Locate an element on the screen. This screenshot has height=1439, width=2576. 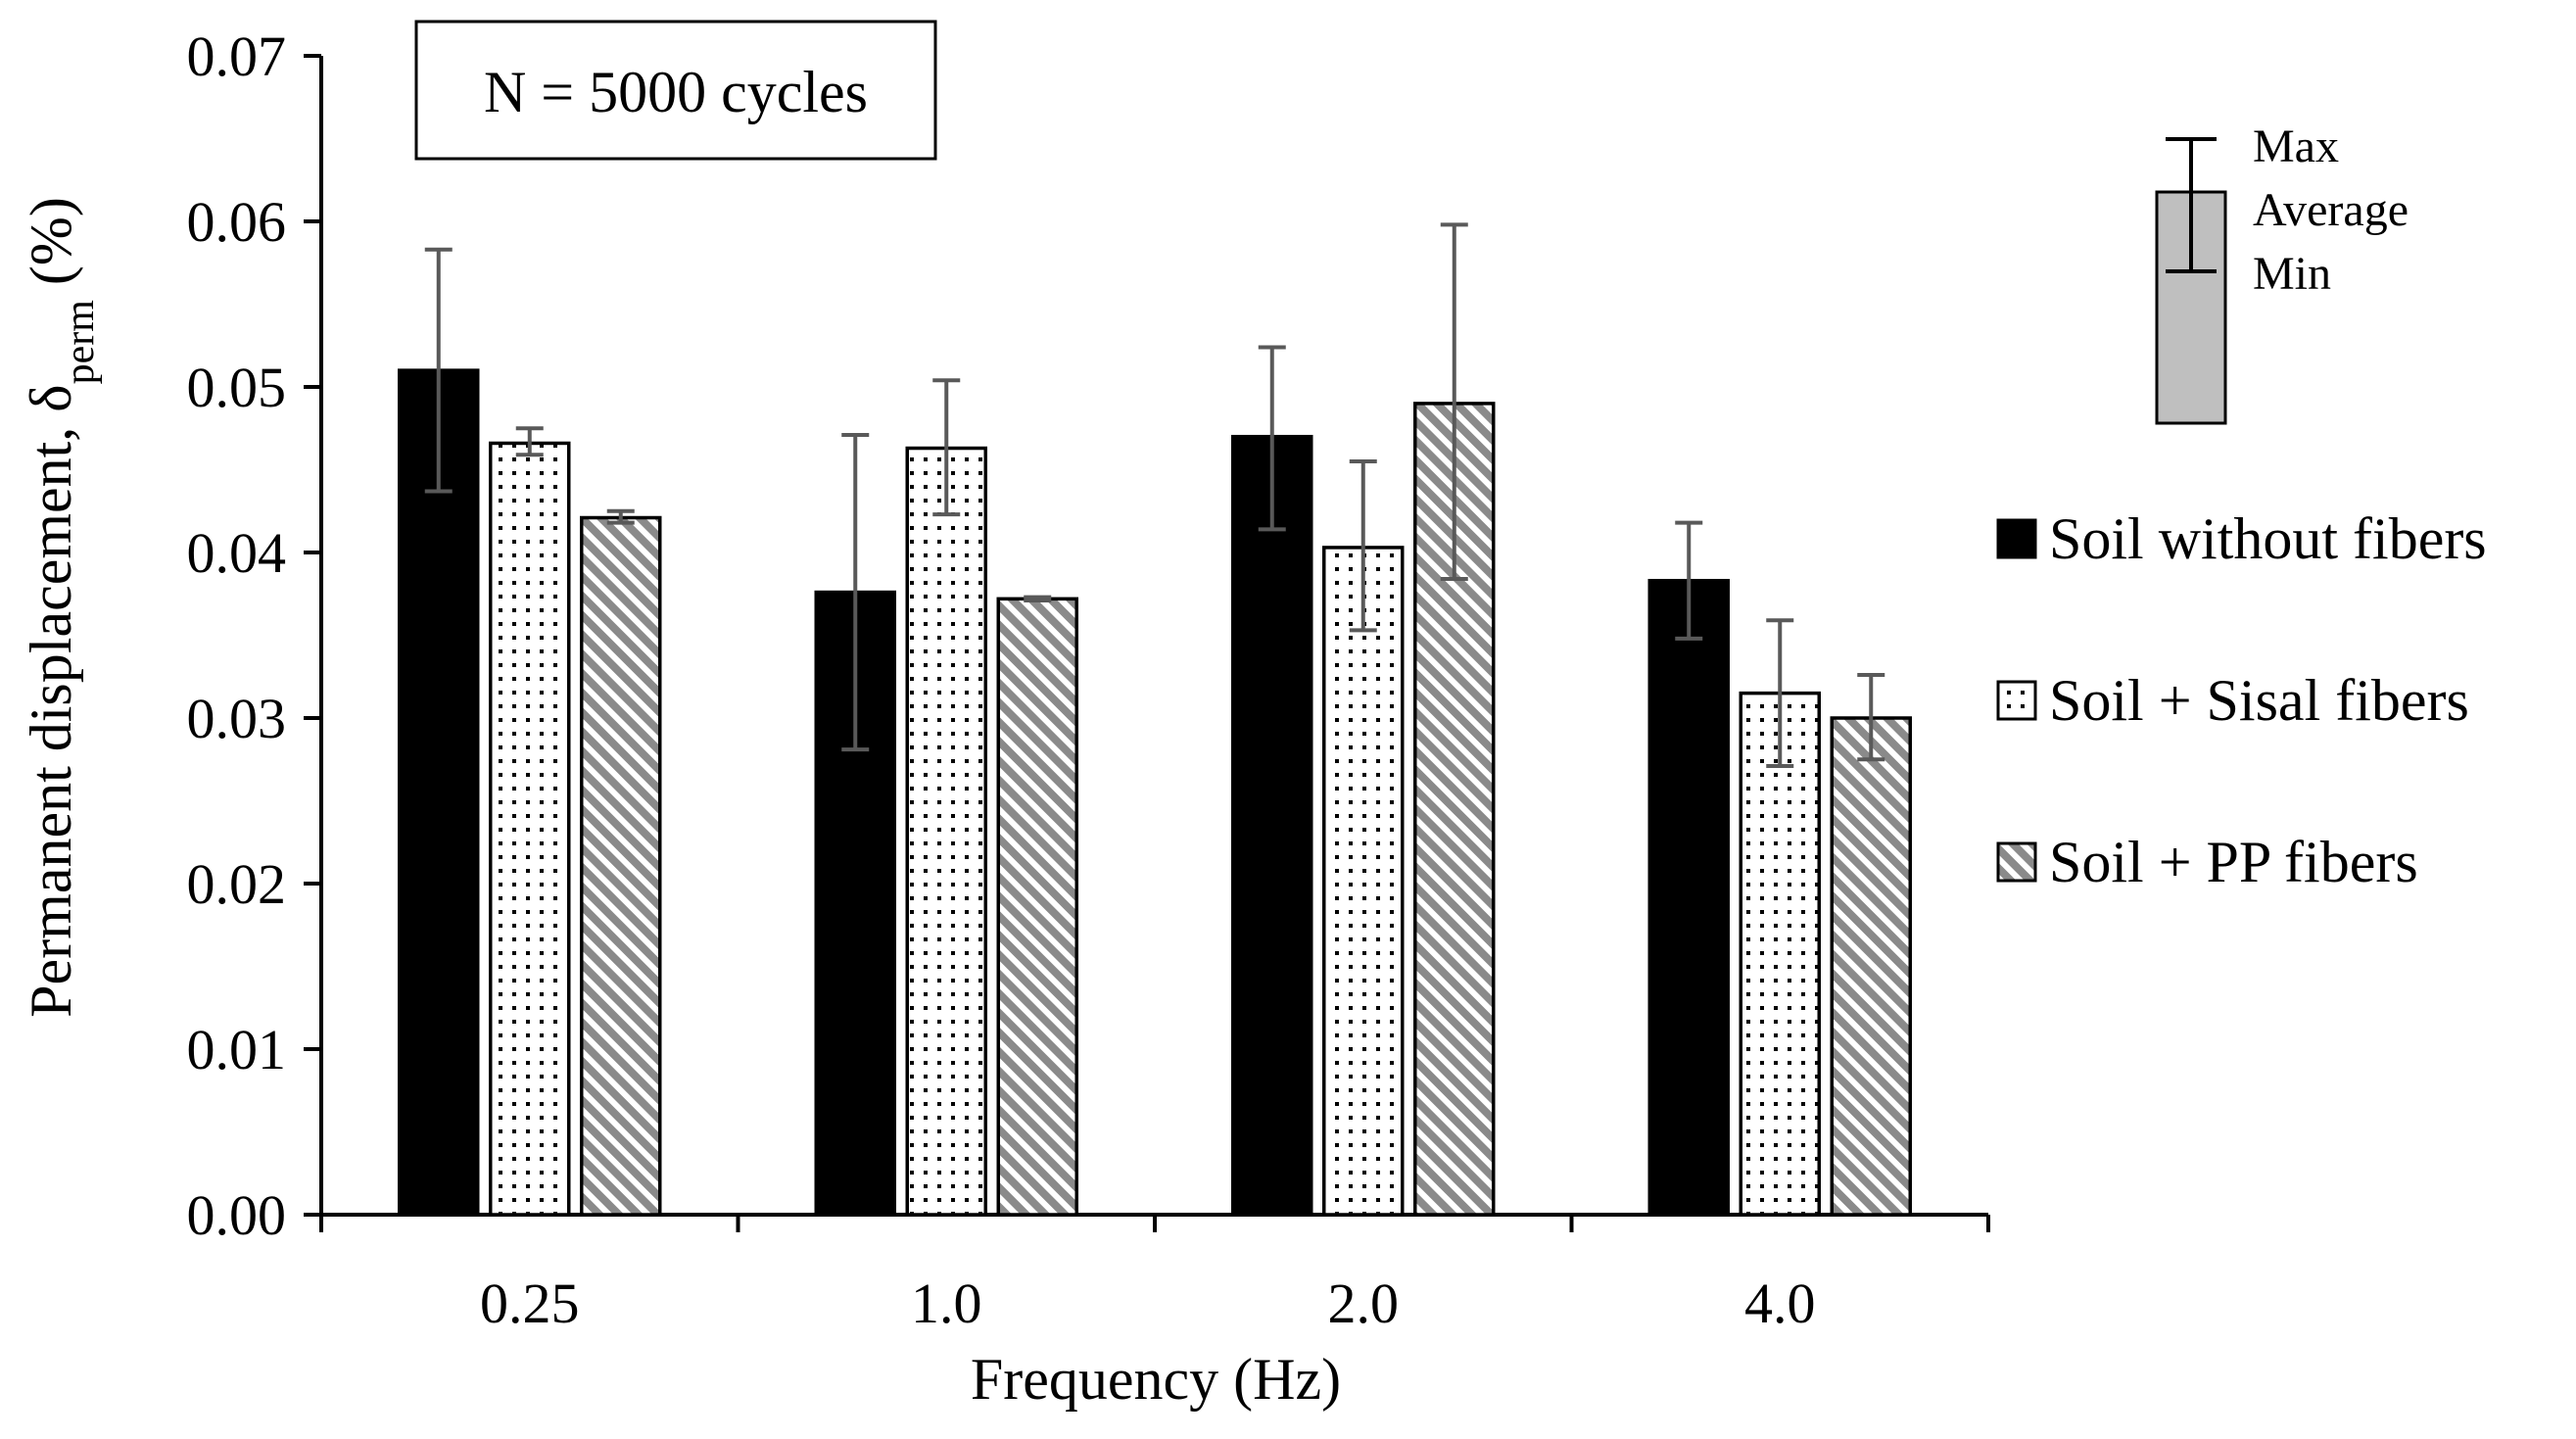
legend-item-3: Soil + PP fibers is located at coordinates (2207, 862).